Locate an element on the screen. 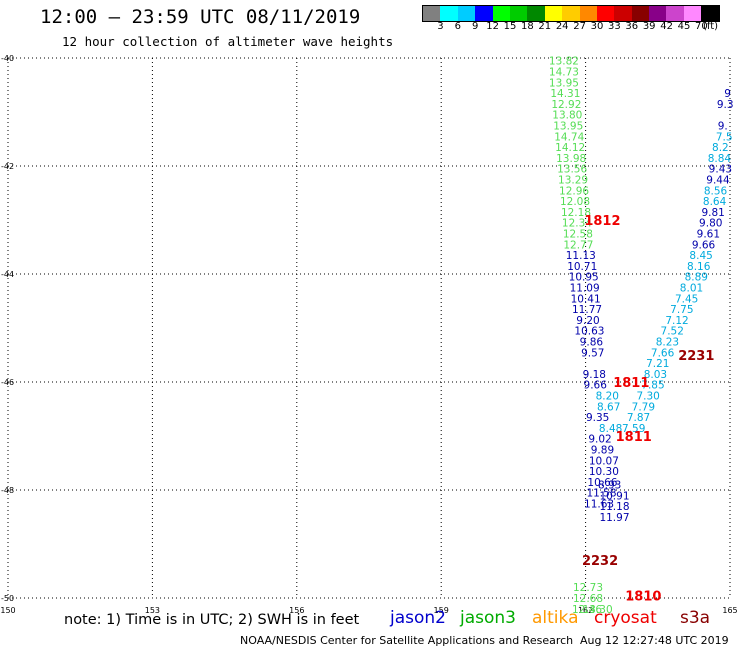 Image resolution: width=740 pixels, height=650 pixels. swh-value: 12.18 is located at coordinates (576, 213).